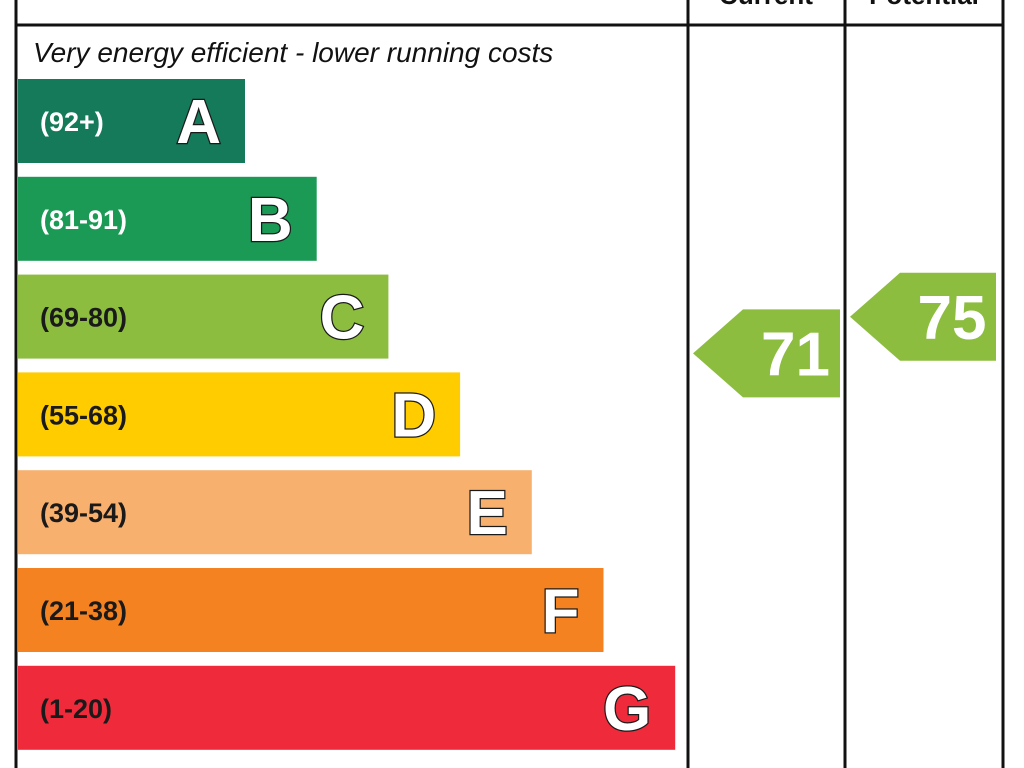 The height and width of the screenshot is (768, 1024). I want to click on band-d: (55-68) D, so click(239, 414).